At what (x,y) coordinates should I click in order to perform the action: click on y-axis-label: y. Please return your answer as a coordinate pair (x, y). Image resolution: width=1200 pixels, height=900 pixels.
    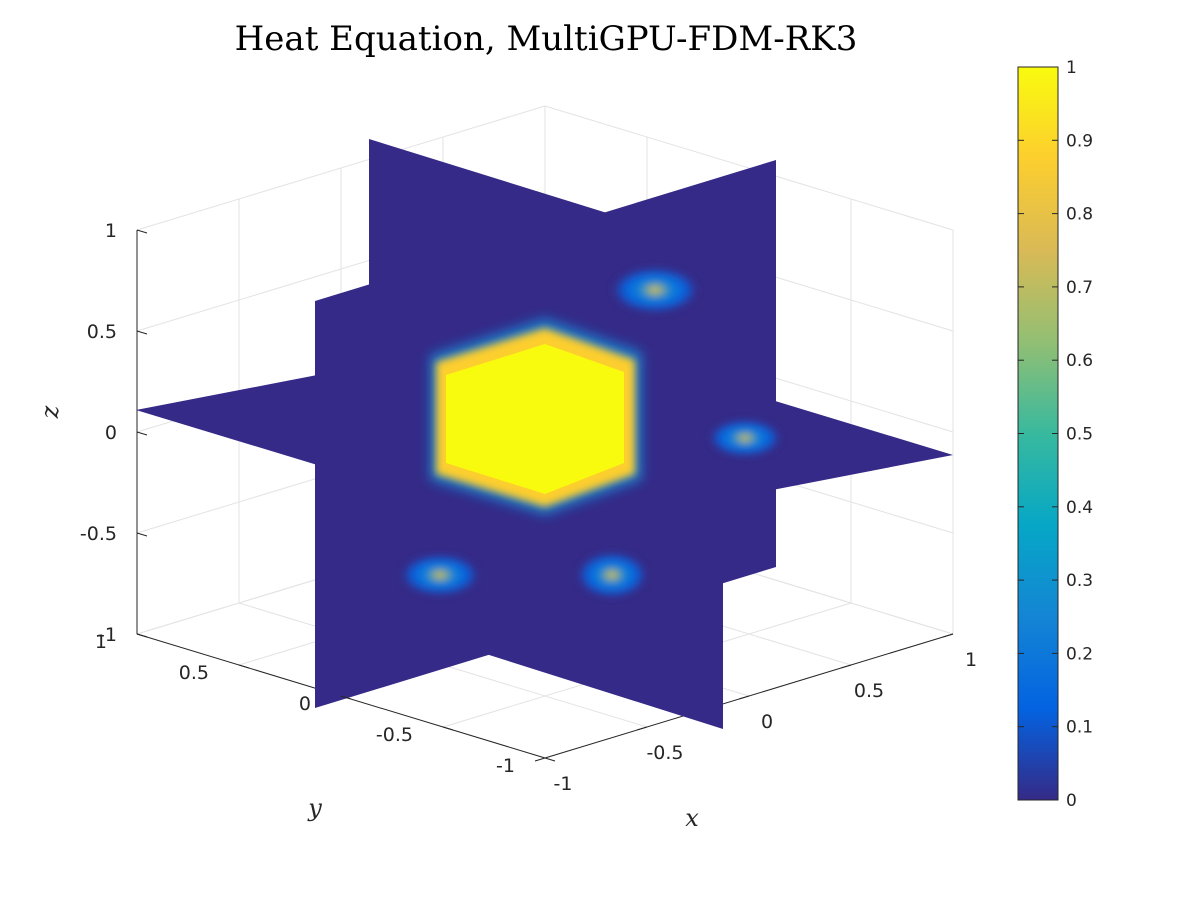
    Looking at the image, I should click on (314, 808).